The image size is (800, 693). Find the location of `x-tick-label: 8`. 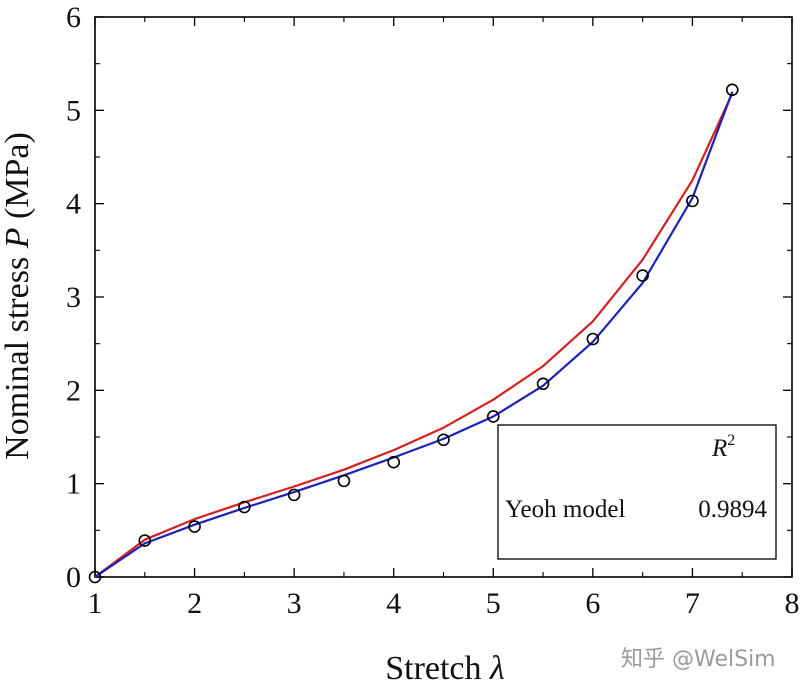

x-tick-label: 8 is located at coordinates (792, 603).